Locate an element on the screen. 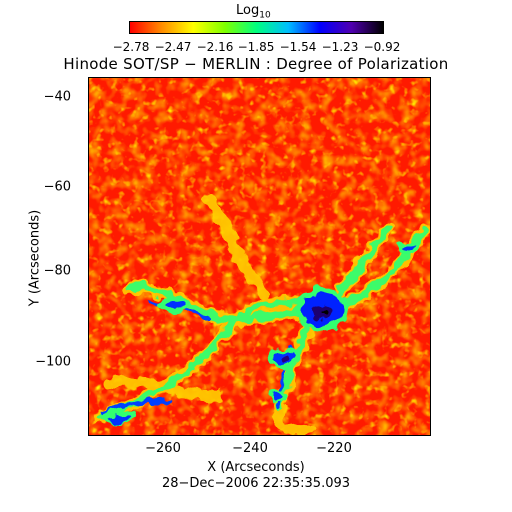  colorbar-tick: −0.92 is located at coordinates (382, 47).